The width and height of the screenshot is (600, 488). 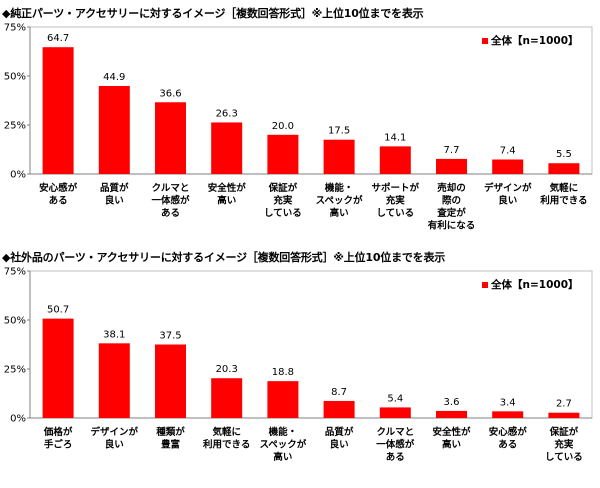 What do you see at coordinates (114, 334) in the screenshot?
I see `data-label: 38.1` at bounding box center [114, 334].